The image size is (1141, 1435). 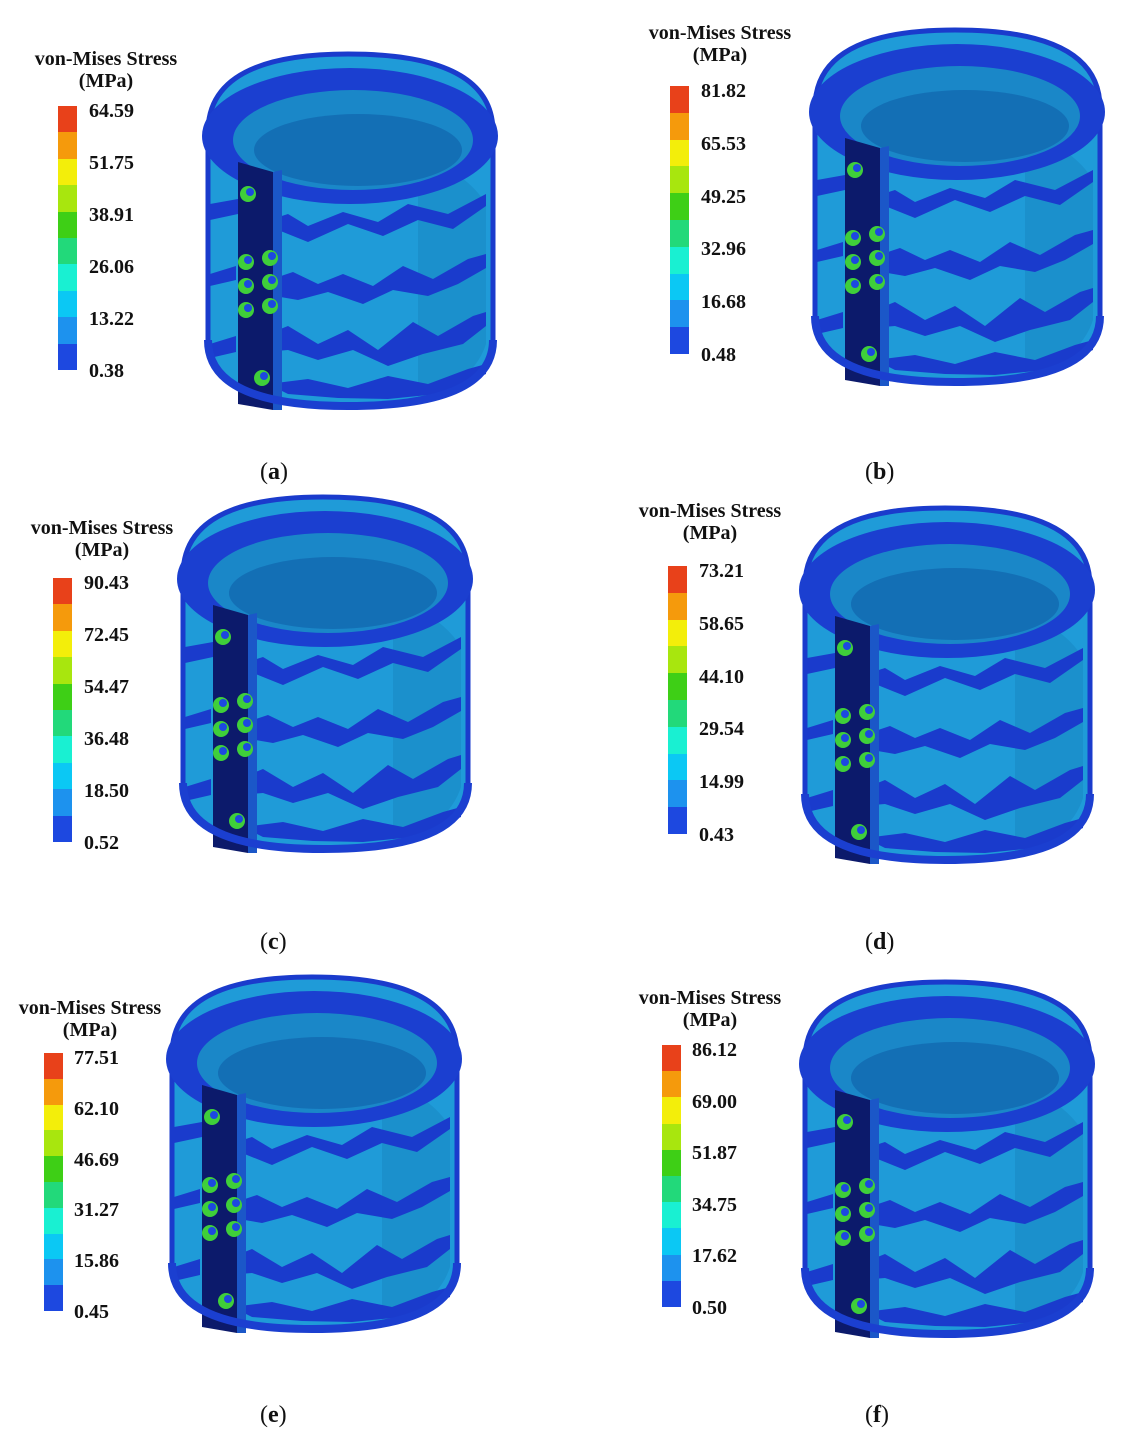 What do you see at coordinates (96, 1108) in the screenshot?
I see `colorbar-tick-label: 62.10` at bounding box center [96, 1108].